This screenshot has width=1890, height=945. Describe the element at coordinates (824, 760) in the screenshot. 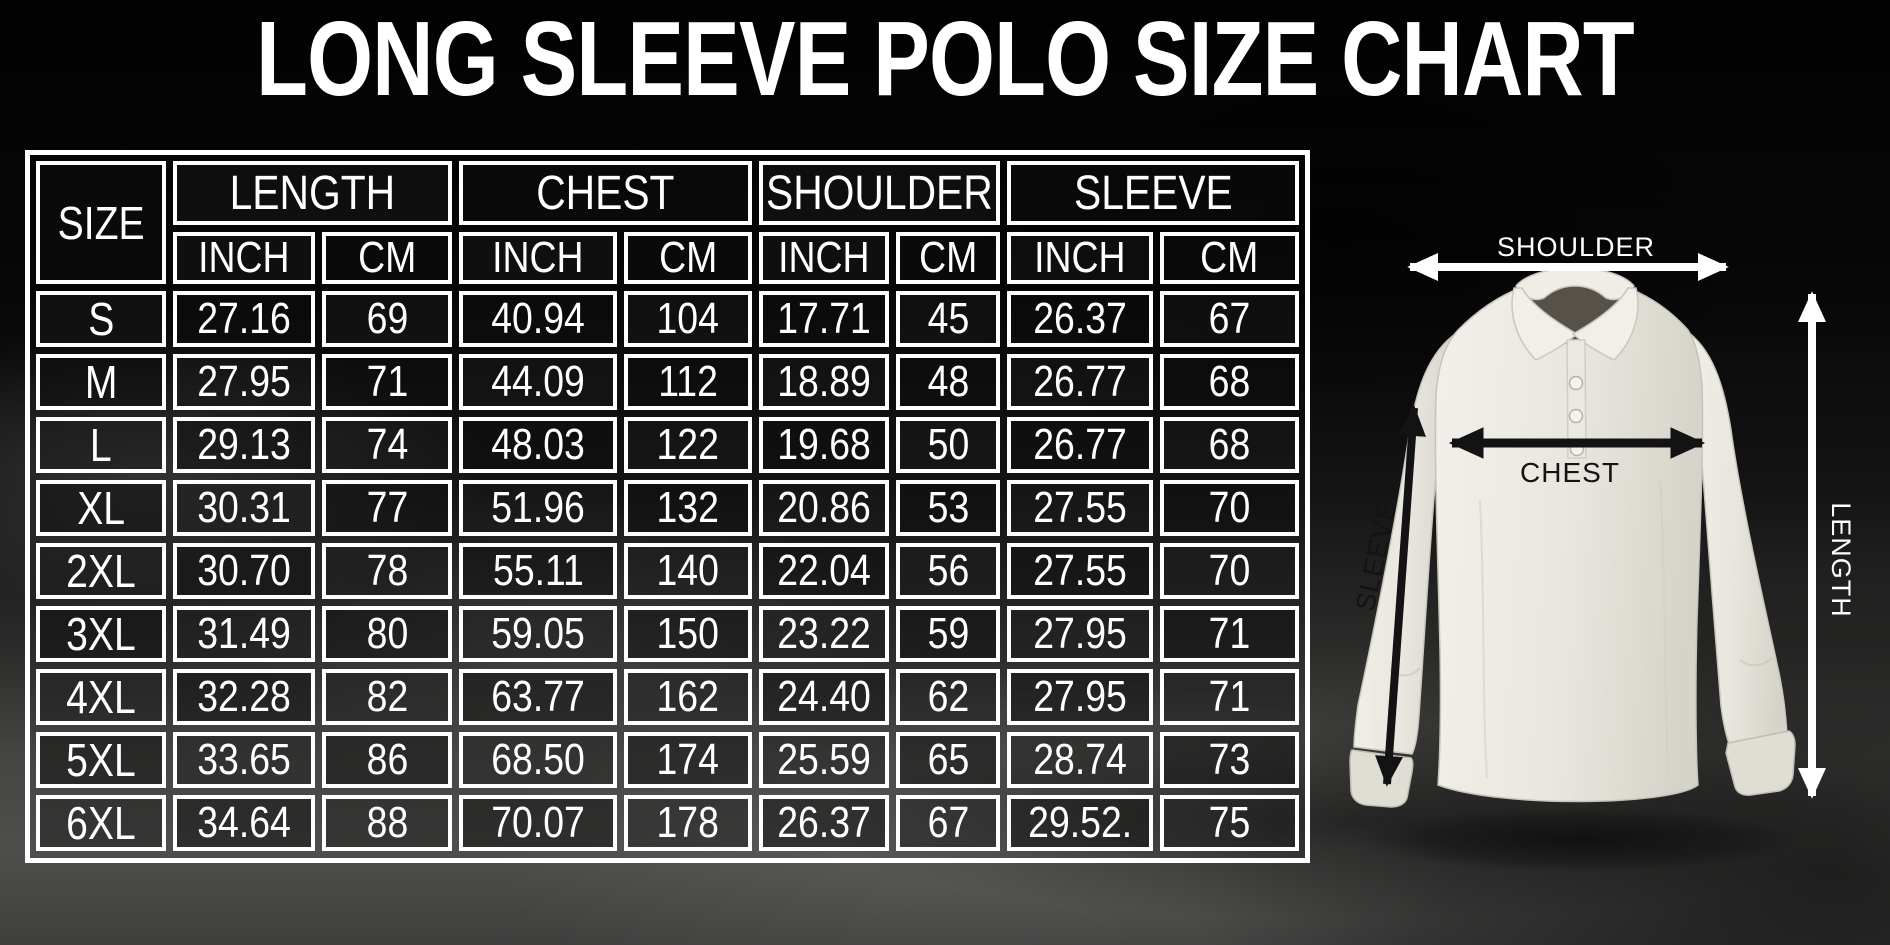

I see `table-value-cell: 25.59` at that location.